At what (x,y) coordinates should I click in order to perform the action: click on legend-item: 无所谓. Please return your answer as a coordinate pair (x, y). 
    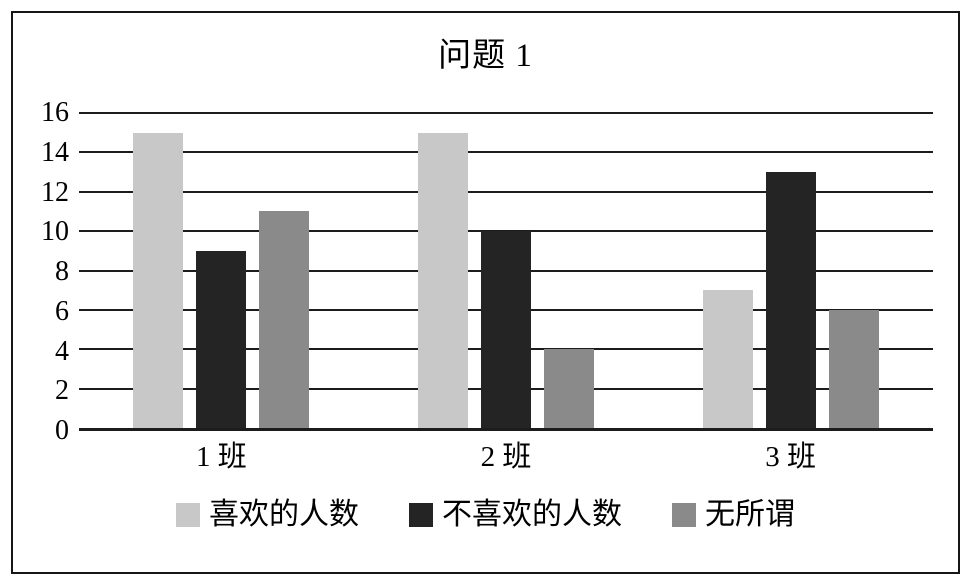
    Looking at the image, I should click on (733, 515).